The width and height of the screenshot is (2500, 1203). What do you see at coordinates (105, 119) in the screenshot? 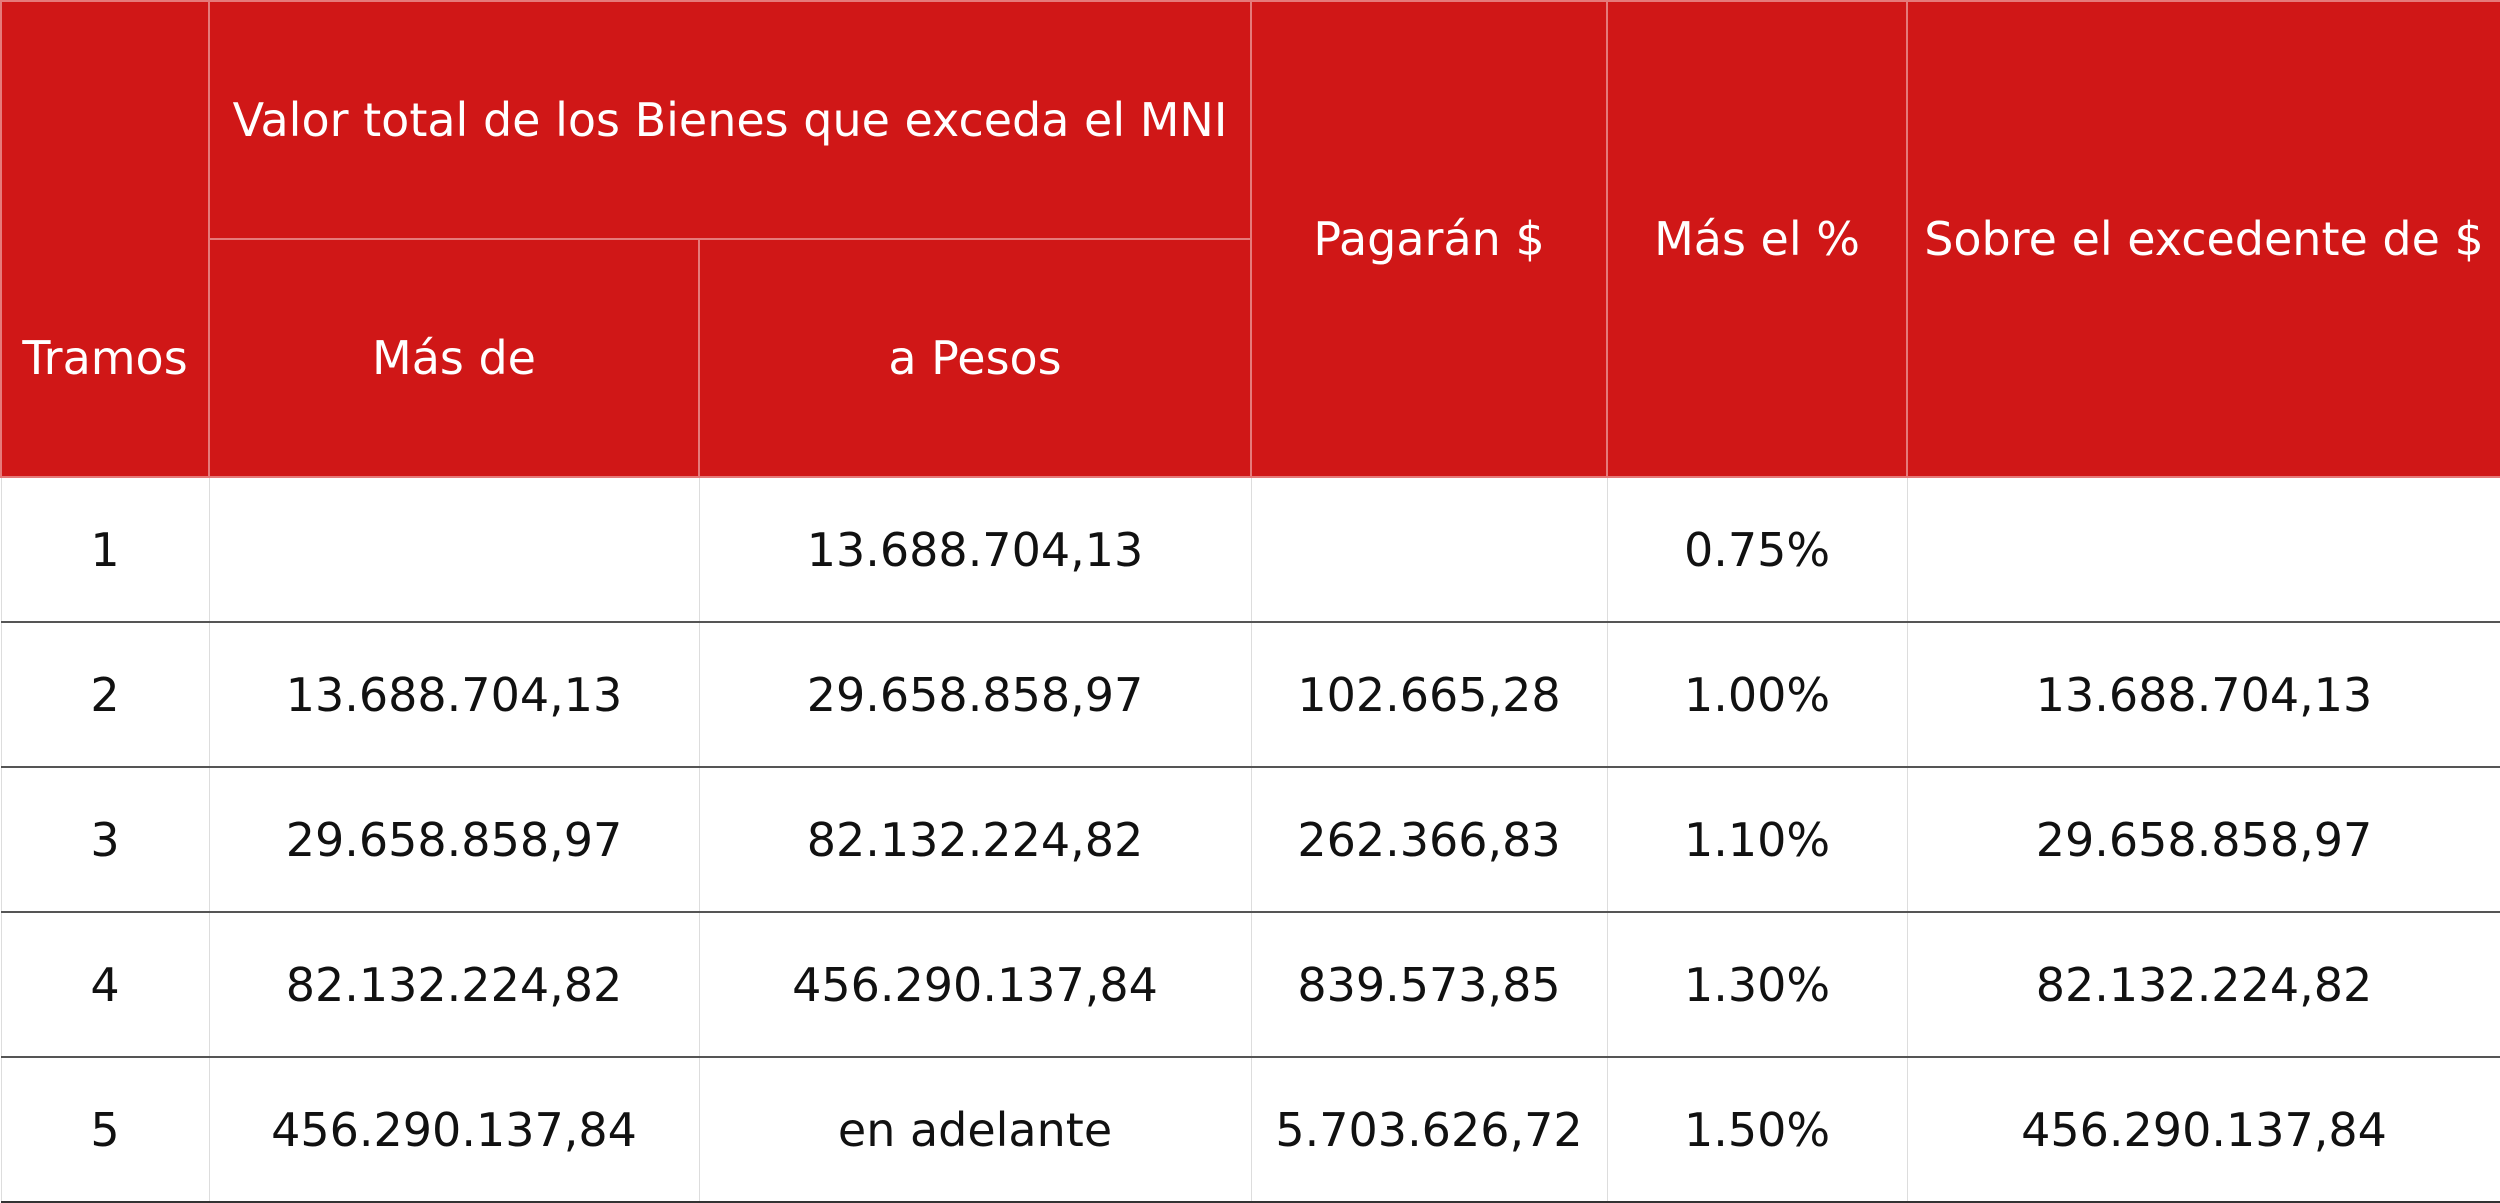
I see `header-tramos-cell` at bounding box center [105, 119].